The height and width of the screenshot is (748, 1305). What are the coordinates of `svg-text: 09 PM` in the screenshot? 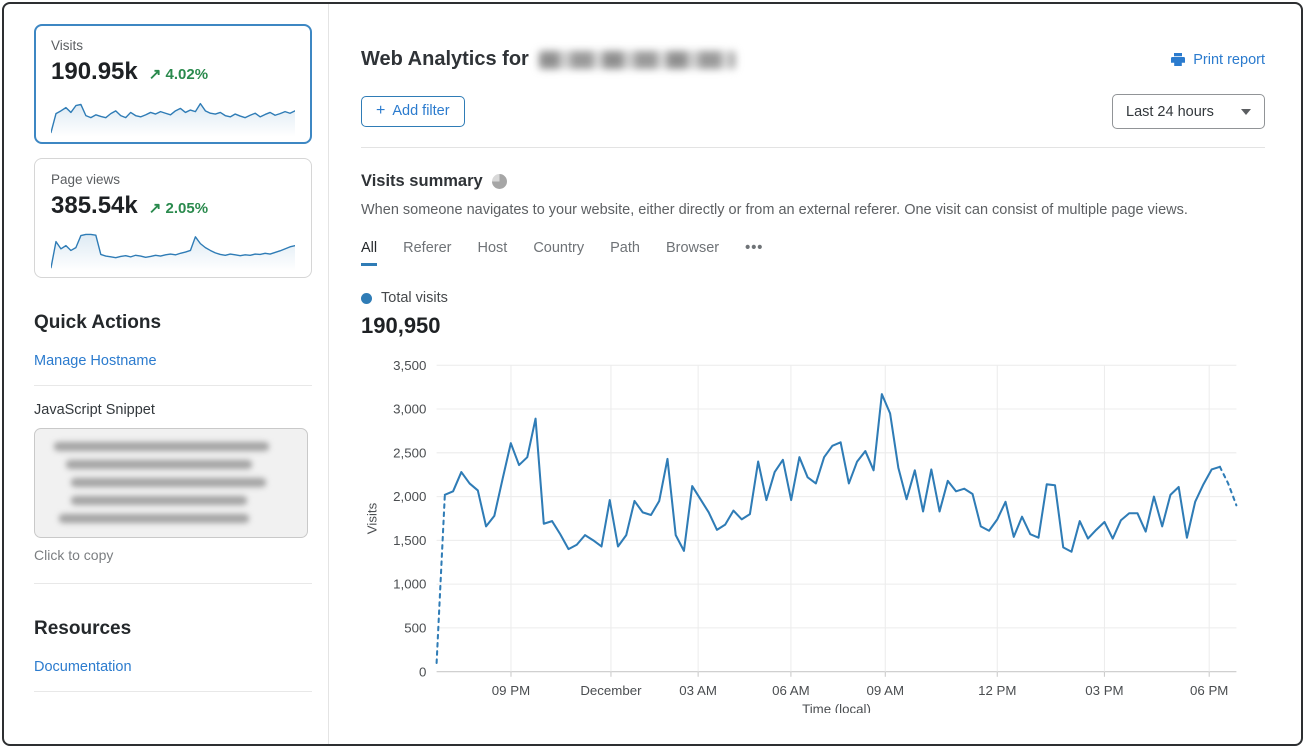 It's located at (511, 690).